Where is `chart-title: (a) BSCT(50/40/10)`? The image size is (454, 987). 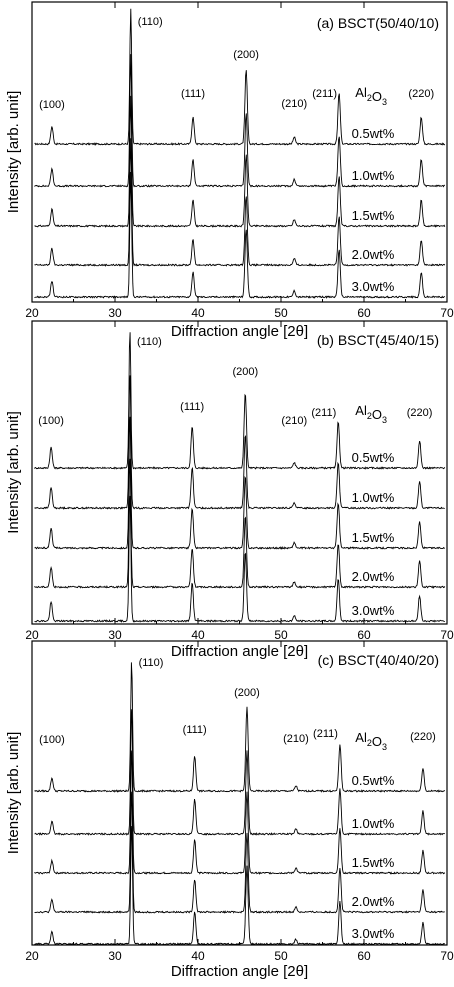 chart-title: (a) BSCT(50/40/10) is located at coordinates (378, 23).